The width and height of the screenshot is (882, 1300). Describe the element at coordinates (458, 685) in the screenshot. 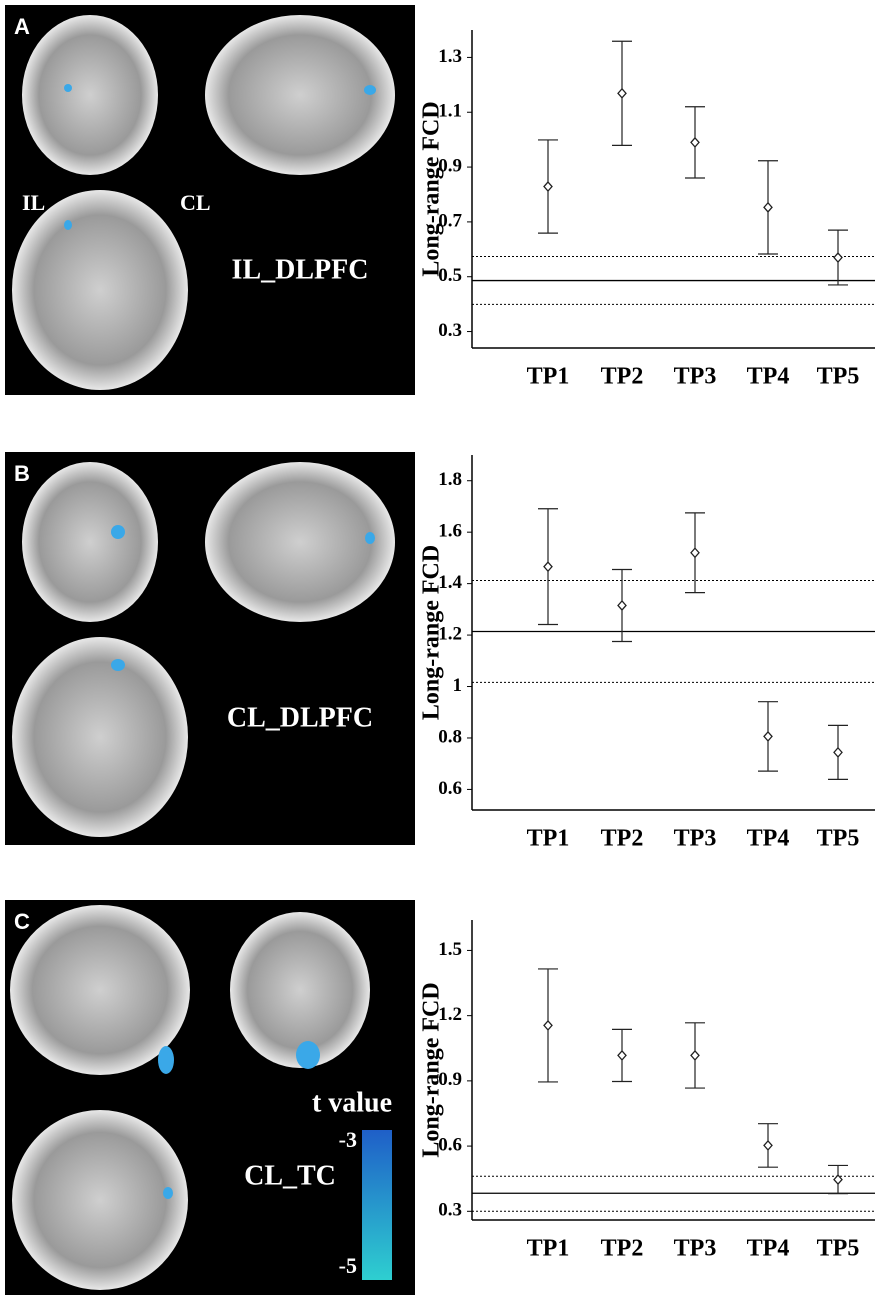

I see `y-tick-label: 1` at that location.